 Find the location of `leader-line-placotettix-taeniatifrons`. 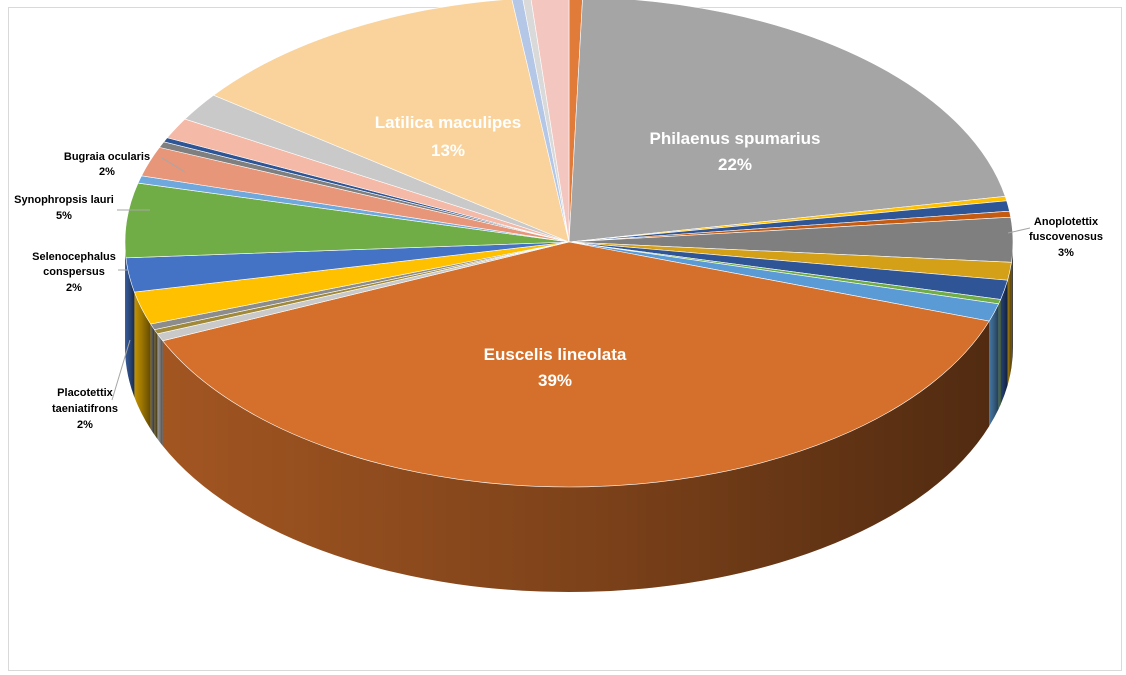

leader-line-placotettix-taeniatifrons is located at coordinates (121, 370).